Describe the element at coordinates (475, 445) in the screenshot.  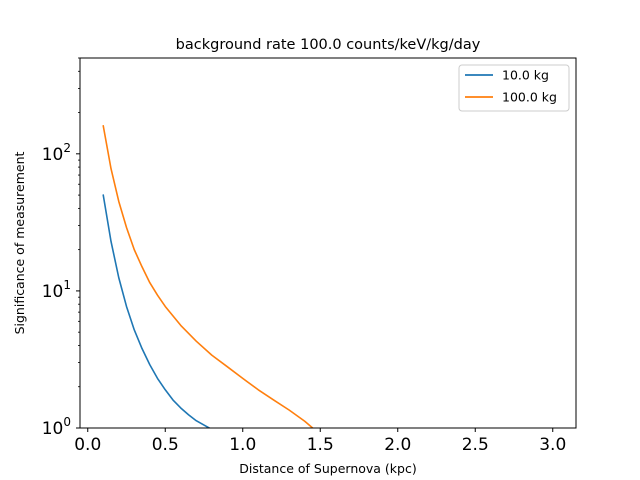
I see `x-tick-label: 2.5` at that location.